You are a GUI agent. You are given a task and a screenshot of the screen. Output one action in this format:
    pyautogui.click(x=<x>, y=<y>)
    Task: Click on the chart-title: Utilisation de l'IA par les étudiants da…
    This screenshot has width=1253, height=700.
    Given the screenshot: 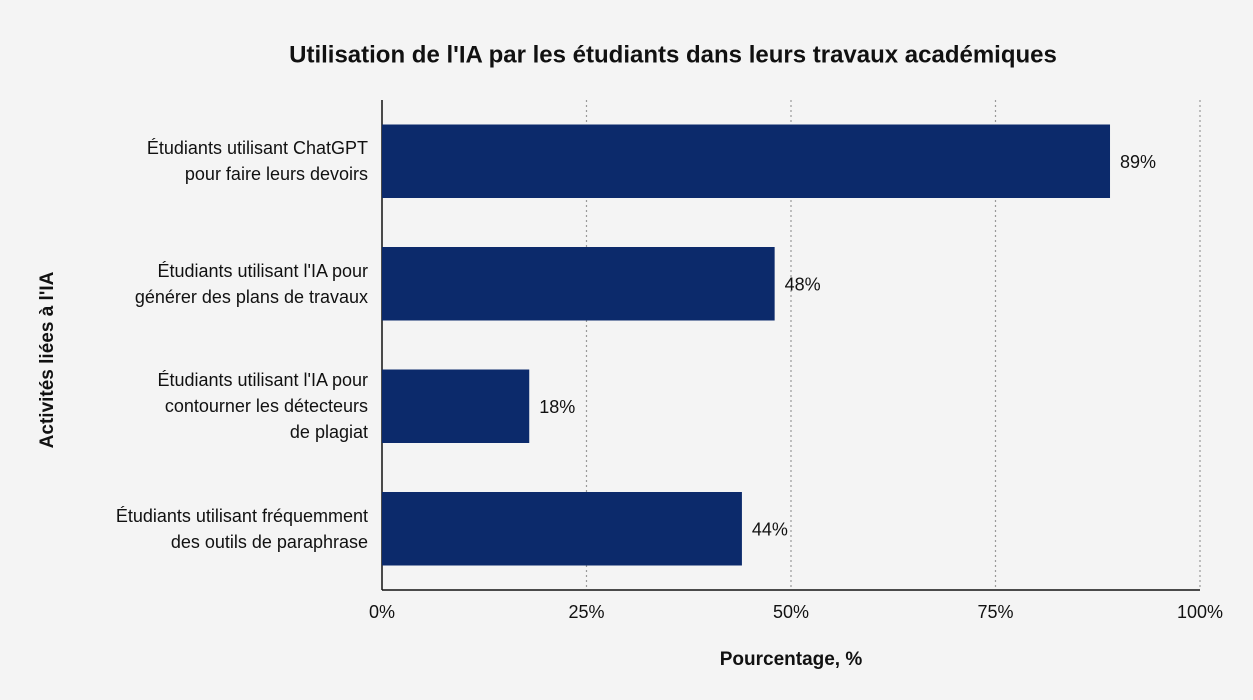 What is the action you would take?
    pyautogui.click(x=673, y=54)
    